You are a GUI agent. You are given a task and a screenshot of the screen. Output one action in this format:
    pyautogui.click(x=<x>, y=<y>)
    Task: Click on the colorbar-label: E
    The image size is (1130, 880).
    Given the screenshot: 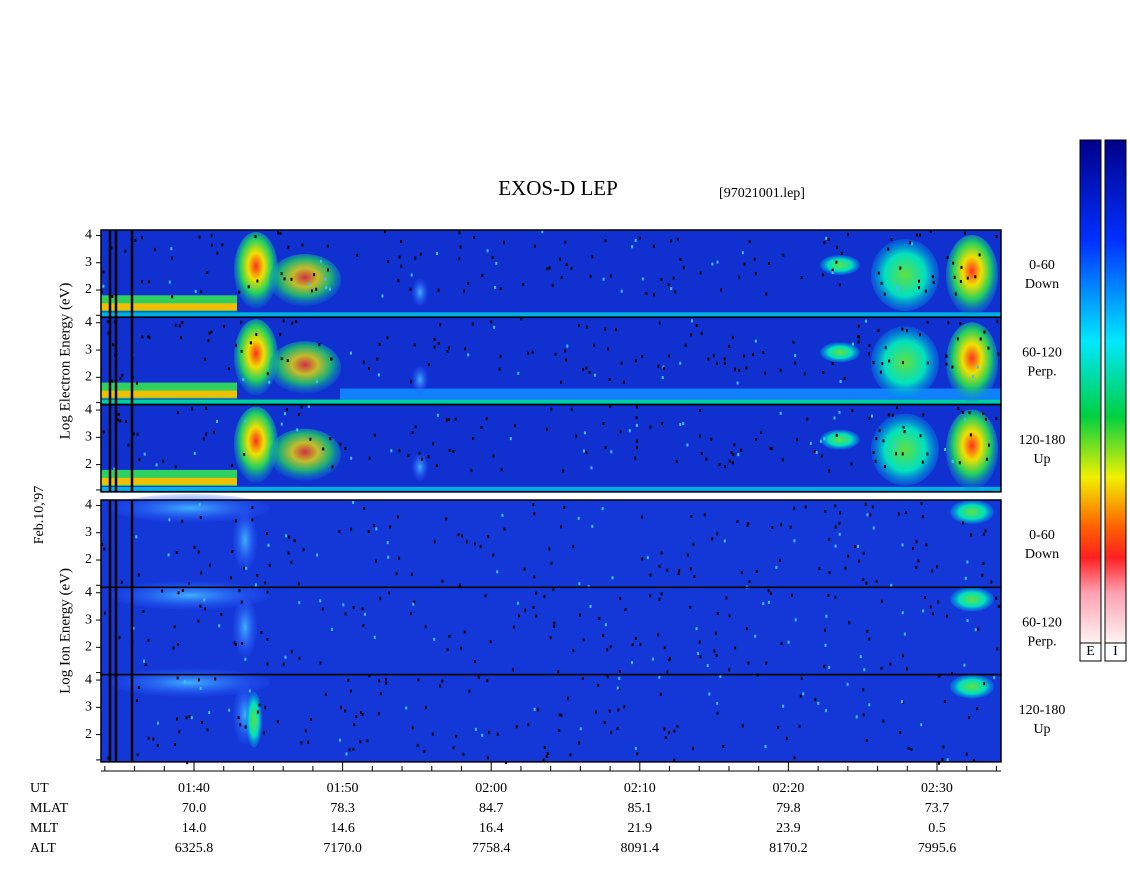 What is the action you would take?
    pyautogui.click(x=1090, y=651)
    